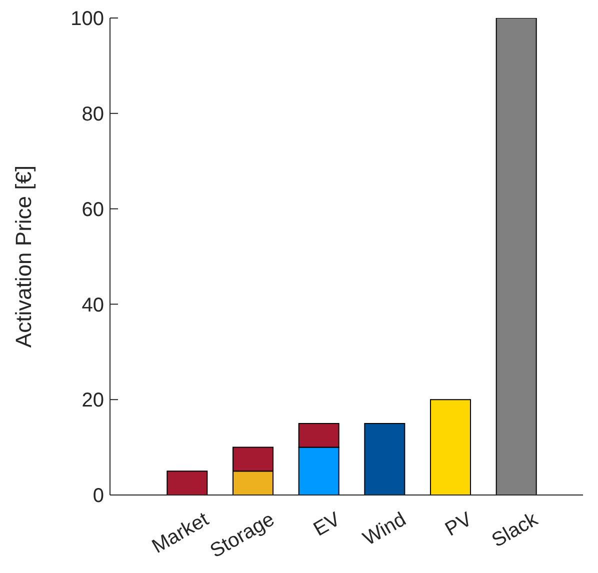  What do you see at coordinates (515, 530) in the screenshot?
I see `x-tick-label: Slack` at bounding box center [515, 530].